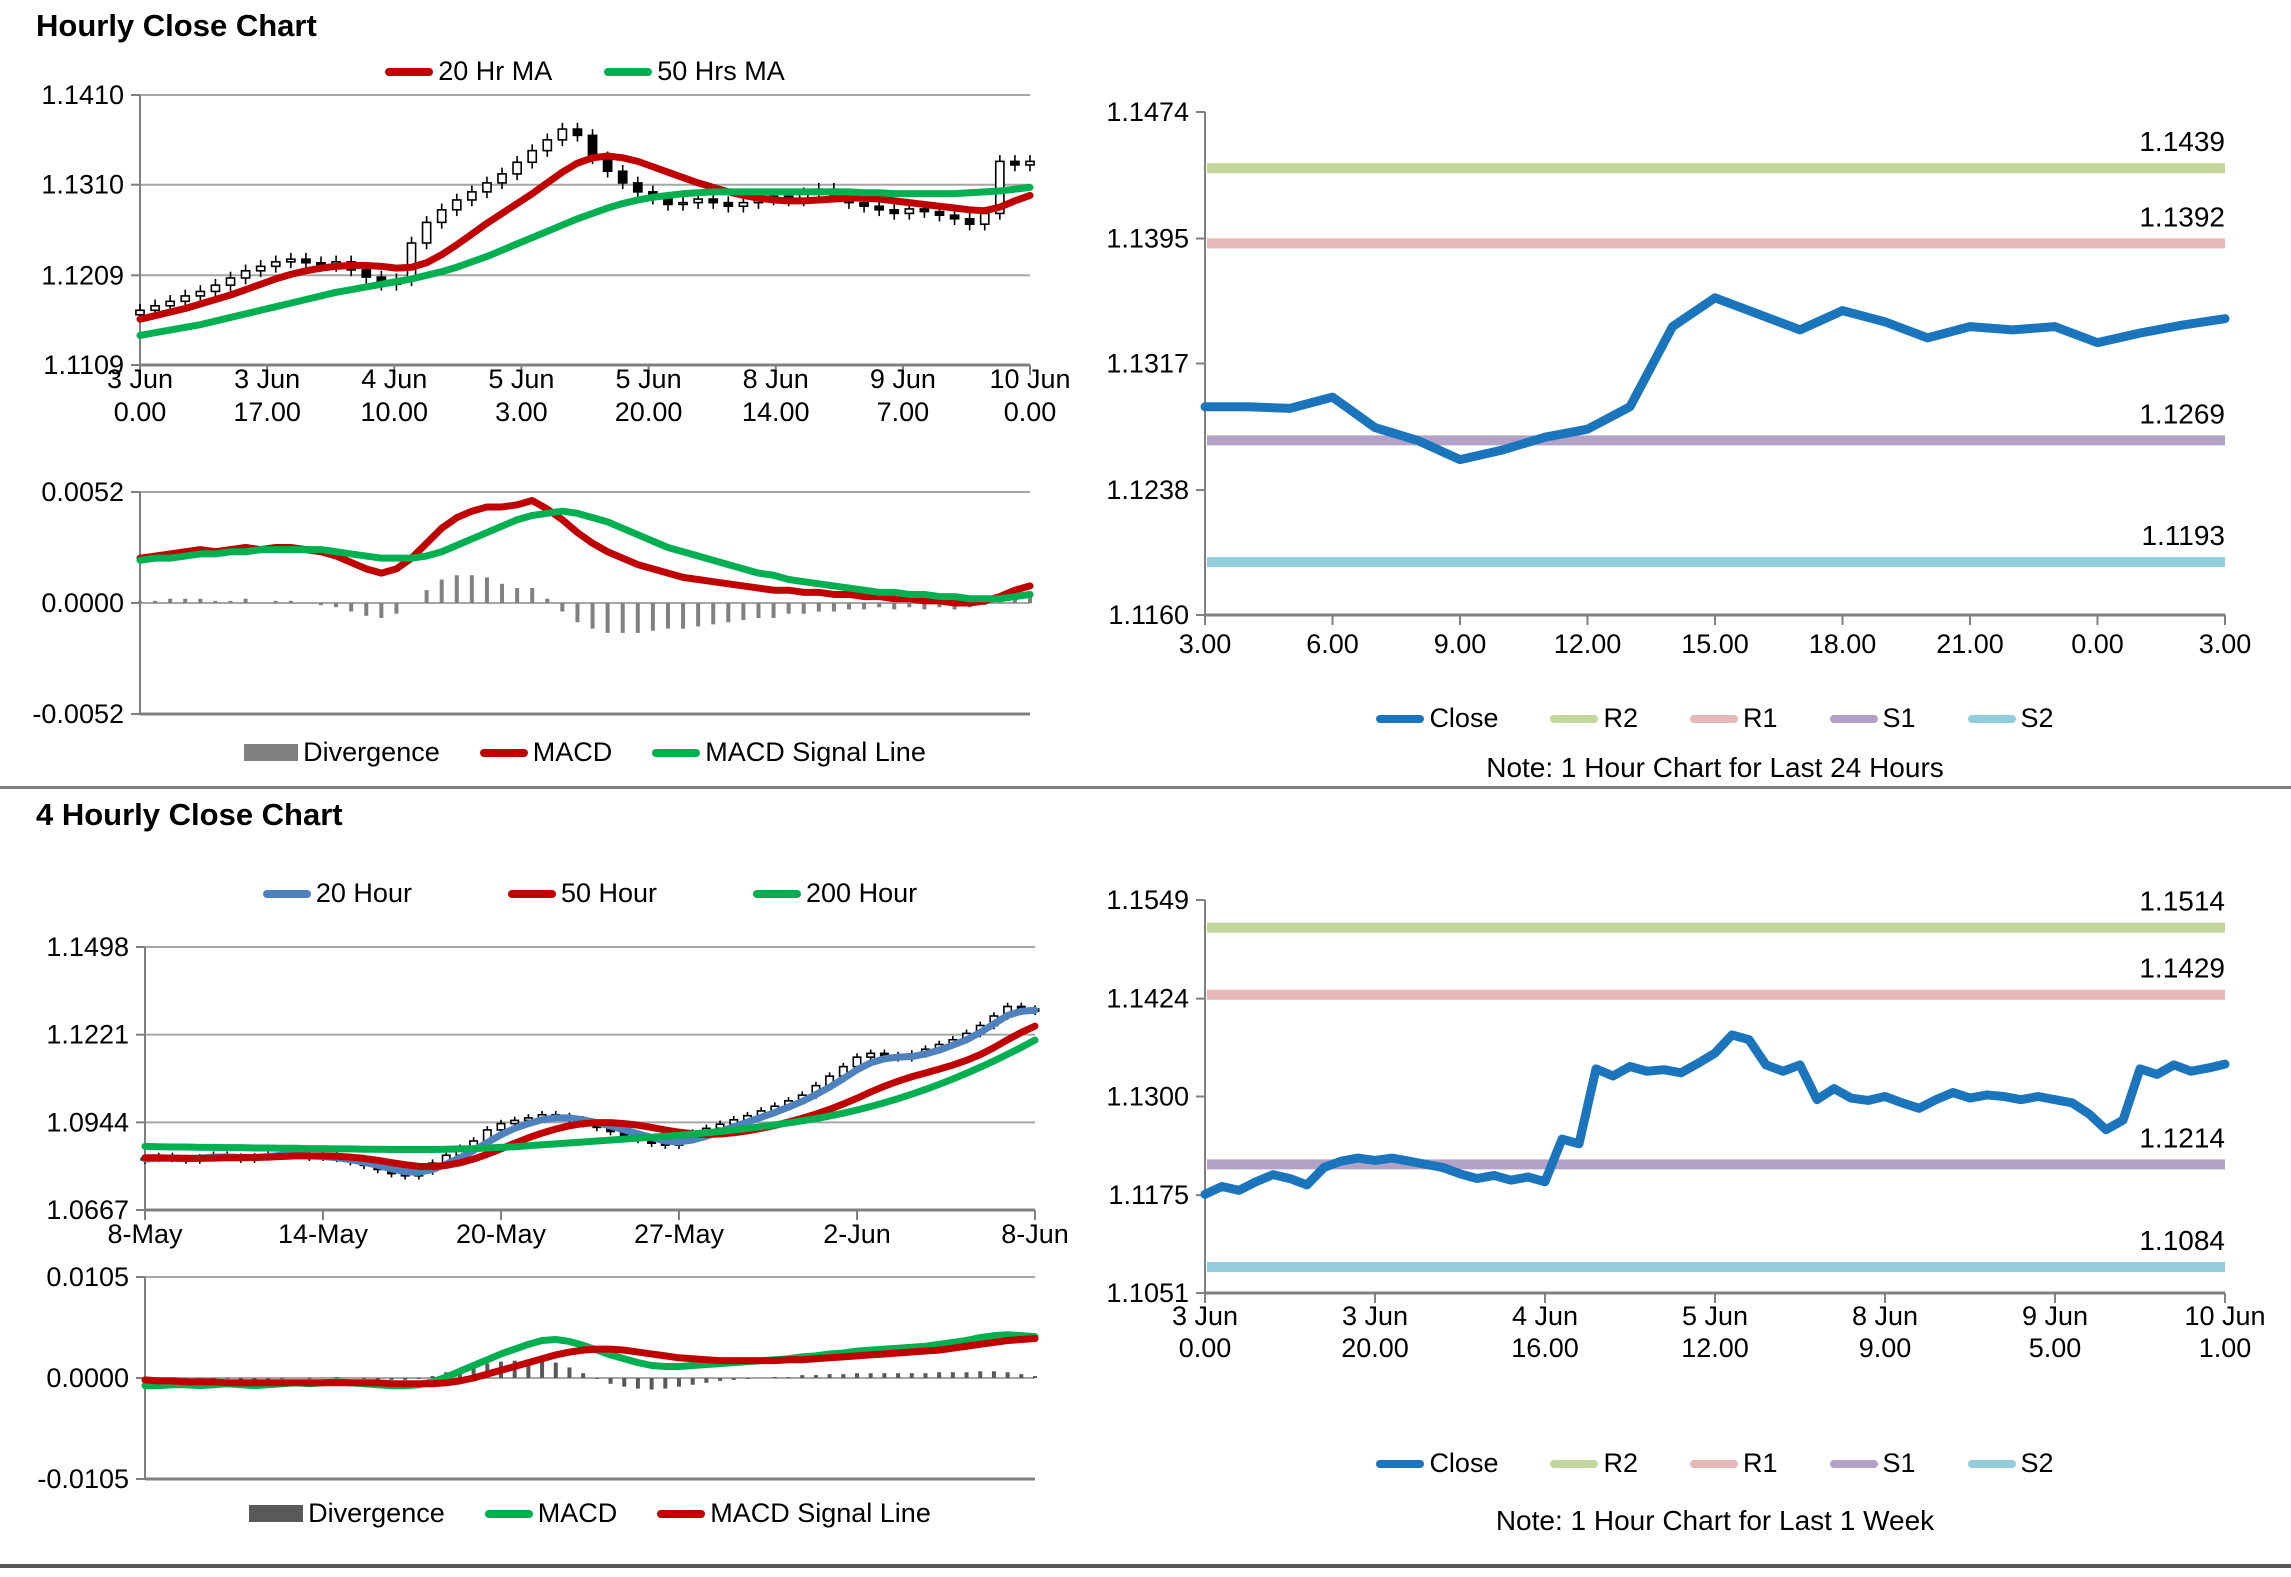 Image resolution: width=2291 pixels, height=1577 pixels. I want to click on legend-item-s1: S1, so click(1872, 1463).